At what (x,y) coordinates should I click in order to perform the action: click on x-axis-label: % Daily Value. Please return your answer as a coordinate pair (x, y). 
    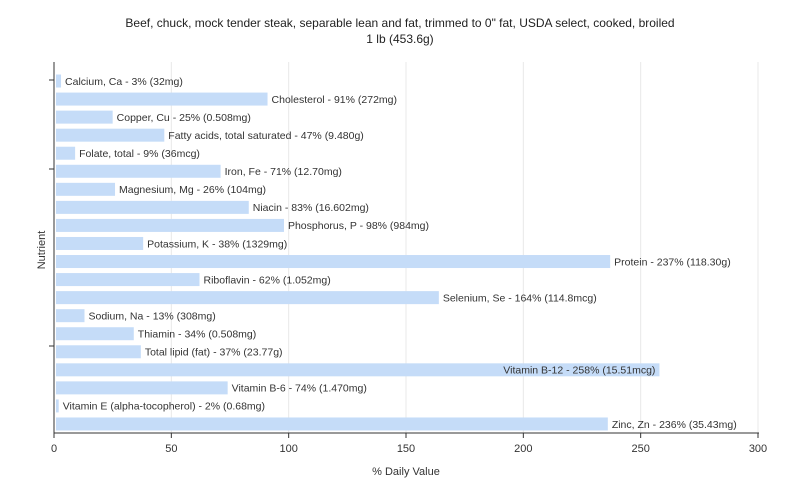
    Looking at the image, I should click on (406, 472).